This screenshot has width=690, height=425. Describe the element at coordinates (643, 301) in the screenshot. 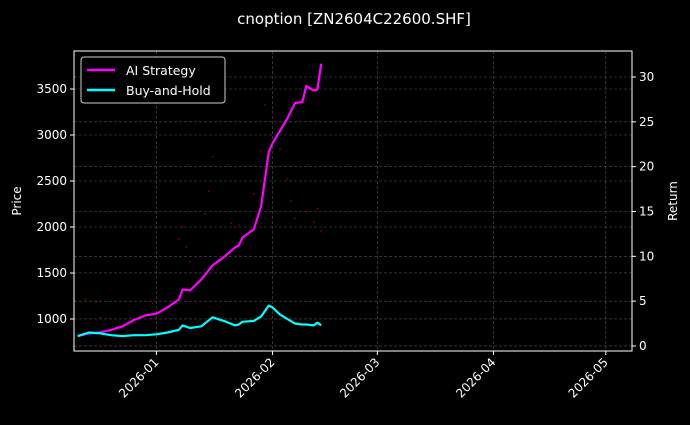

I see `y-right-tick-label: 5` at that location.